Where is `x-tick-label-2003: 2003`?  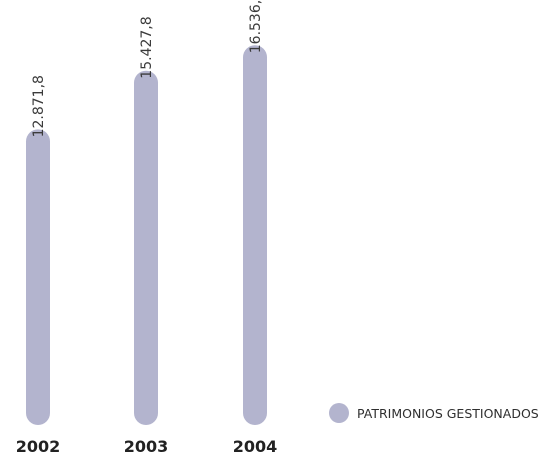 x-tick-label-2003: 2003 is located at coordinates (146, 446).